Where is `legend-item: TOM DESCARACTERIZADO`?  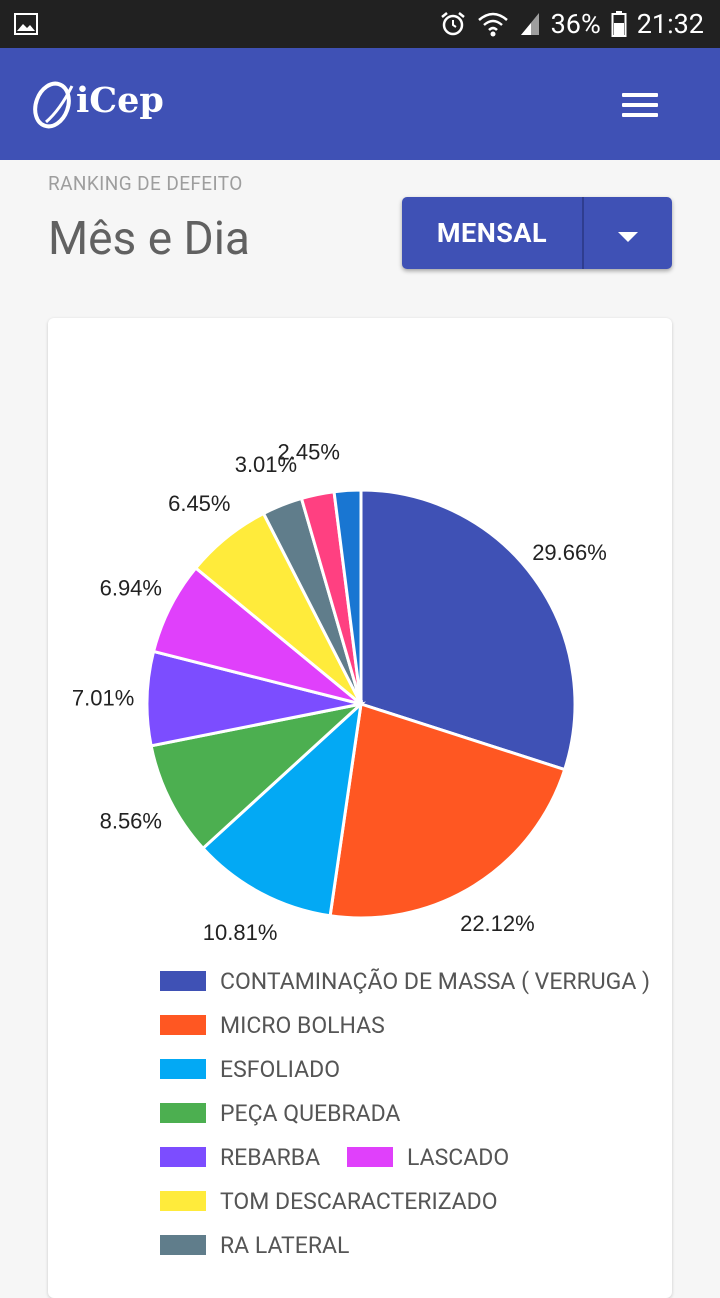 legend-item: TOM DESCARACTERIZADO is located at coordinates (329, 1201).